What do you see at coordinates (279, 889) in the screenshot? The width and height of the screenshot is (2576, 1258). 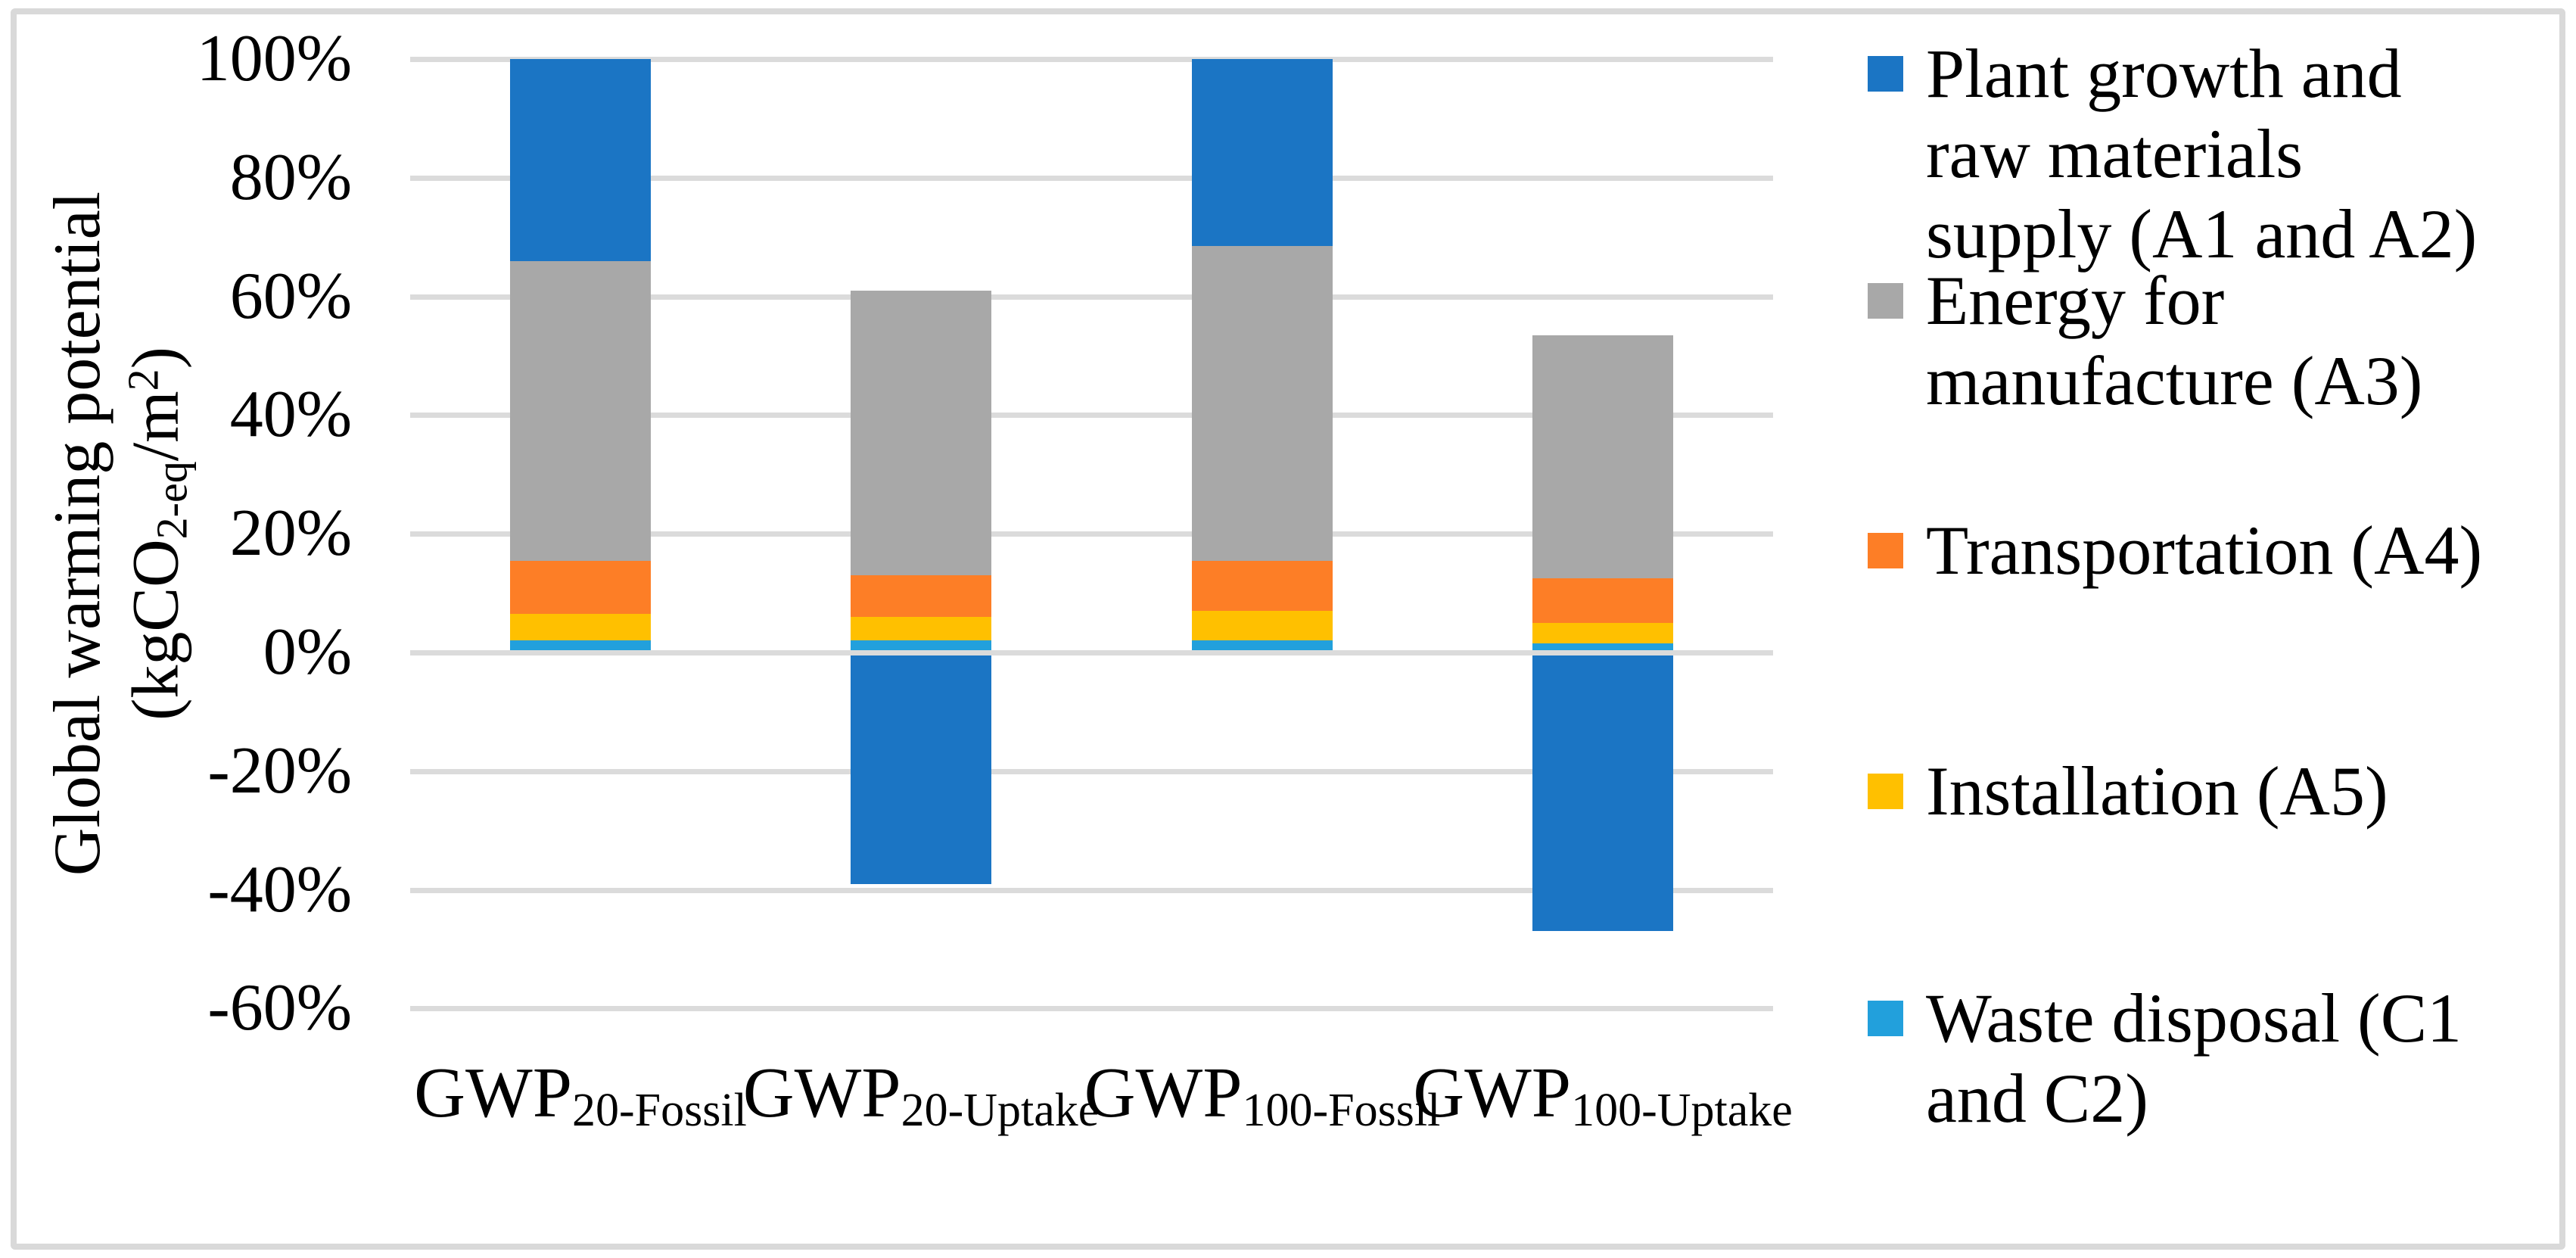 I see `y-tick-label: -40%` at bounding box center [279, 889].